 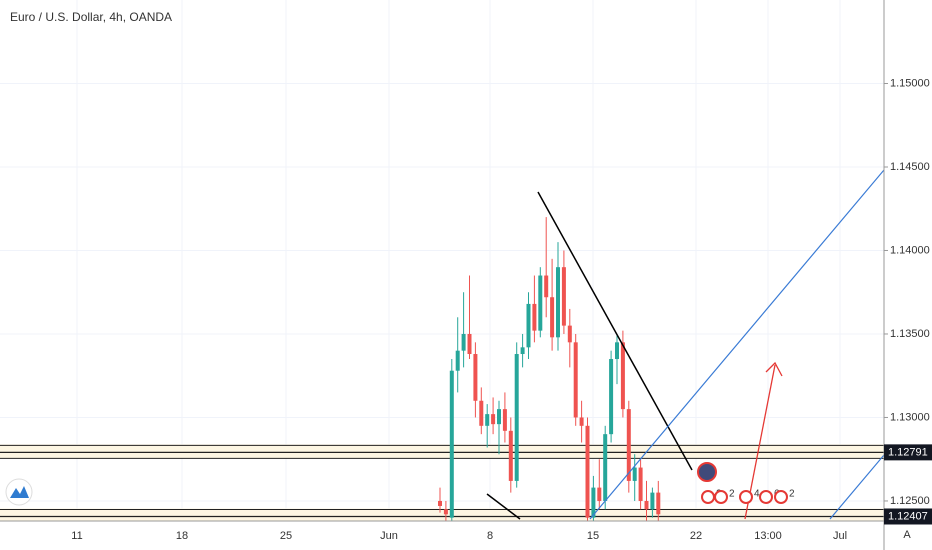 What do you see at coordinates (840, 536) in the screenshot?
I see `x-tick-label: Jul` at bounding box center [840, 536].